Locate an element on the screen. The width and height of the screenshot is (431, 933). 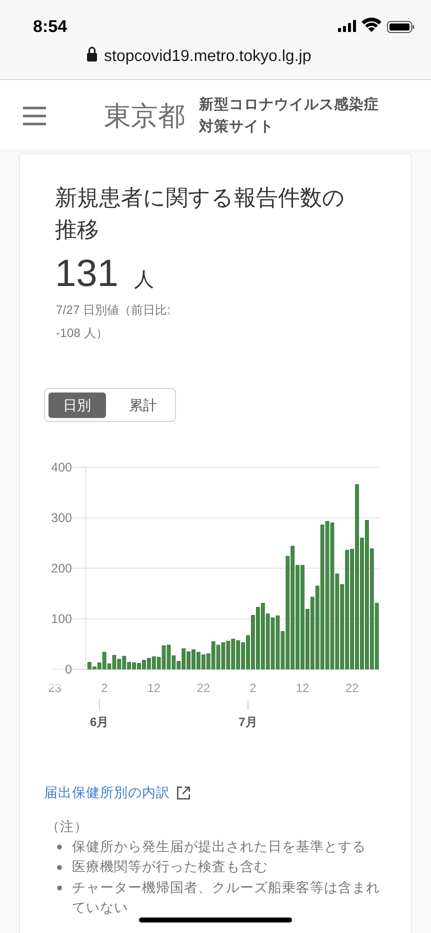
text: 東京都 is located at coordinates (144, 116).